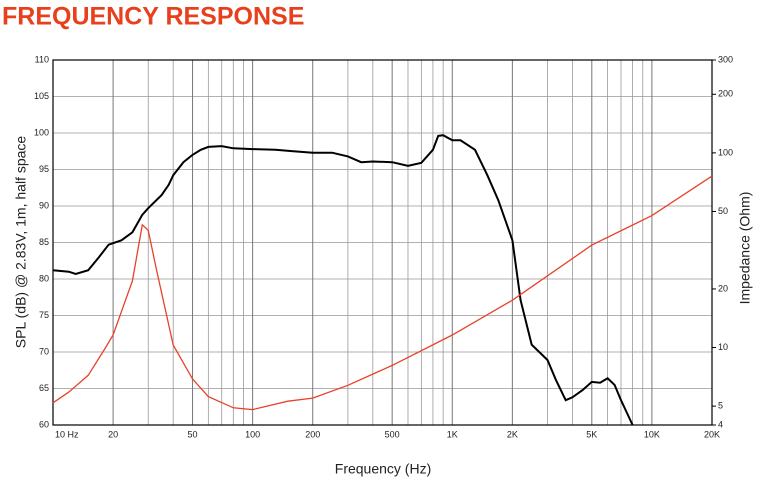 The width and height of the screenshot is (767, 484). I want to click on y2-tick-label: 20, so click(723, 288).